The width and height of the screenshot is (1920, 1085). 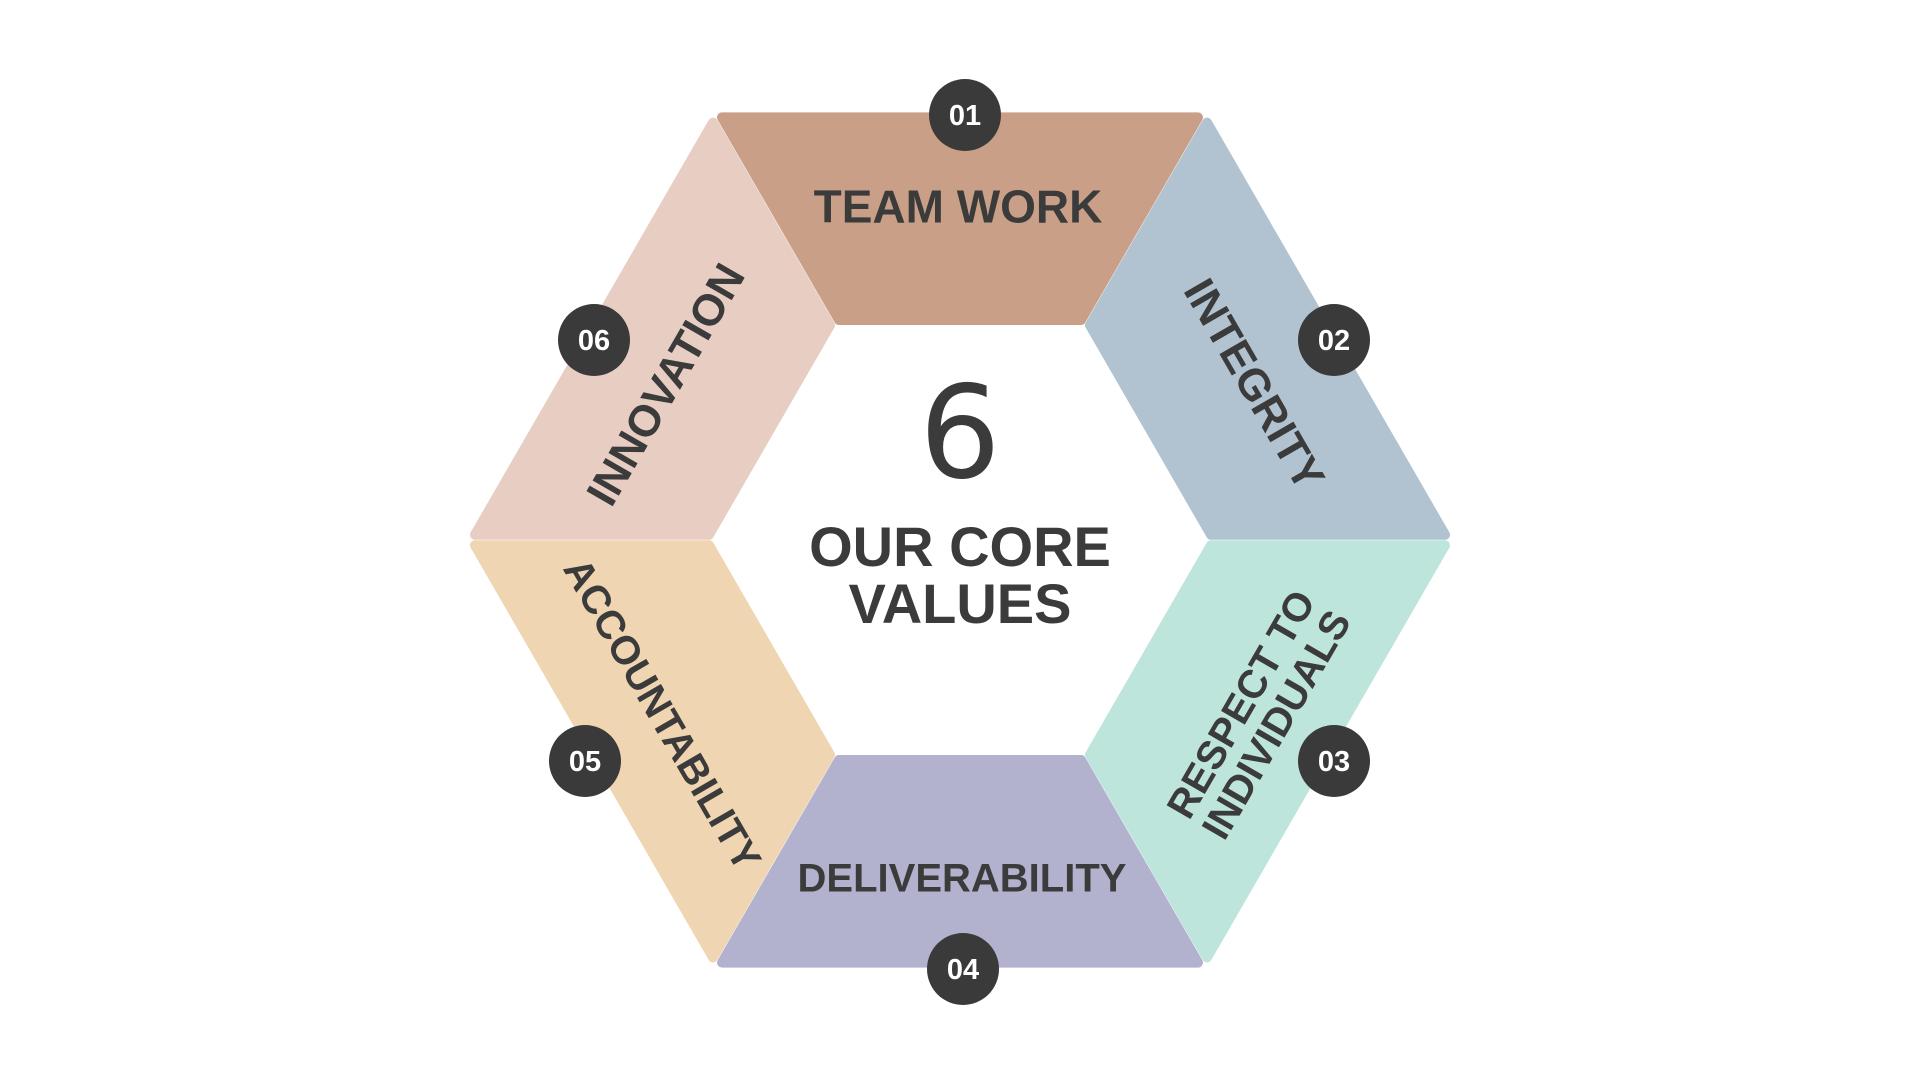 I want to click on number-badge-02: 02, so click(x=1334, y=340).